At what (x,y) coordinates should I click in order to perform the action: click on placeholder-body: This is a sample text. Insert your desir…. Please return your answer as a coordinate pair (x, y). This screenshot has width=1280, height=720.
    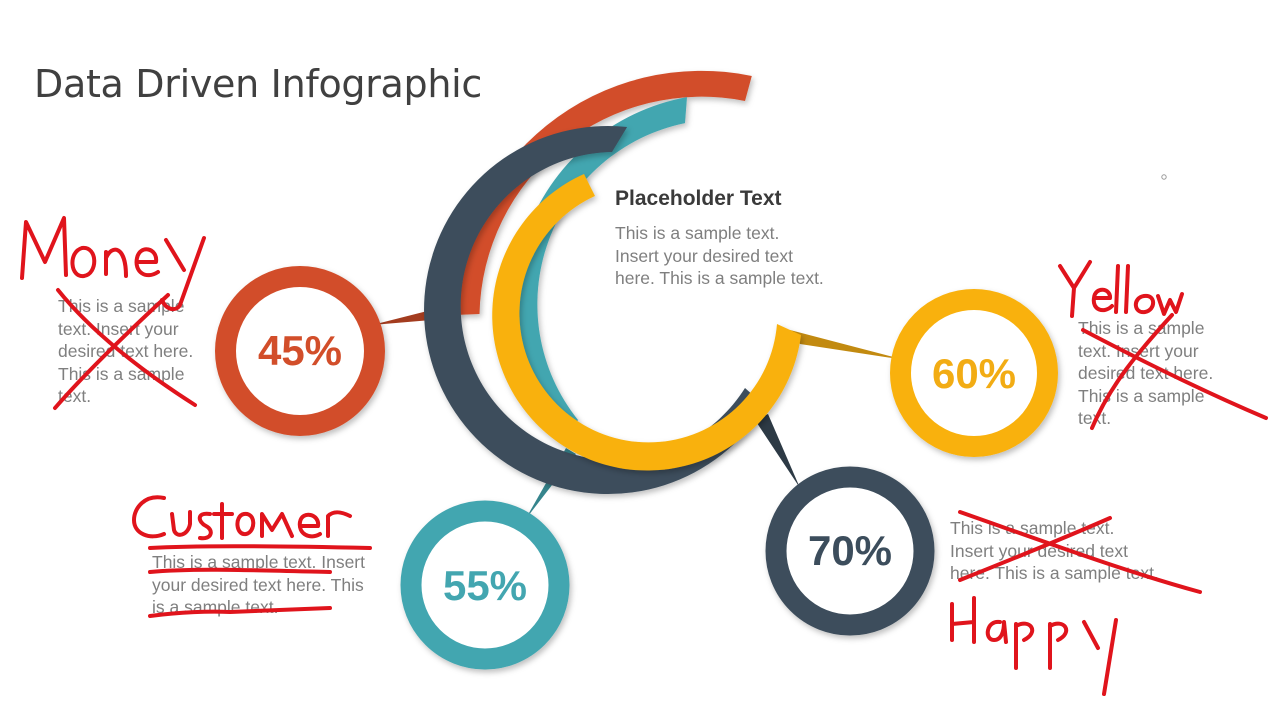
    Looking at the image, I should click on (719, 255).